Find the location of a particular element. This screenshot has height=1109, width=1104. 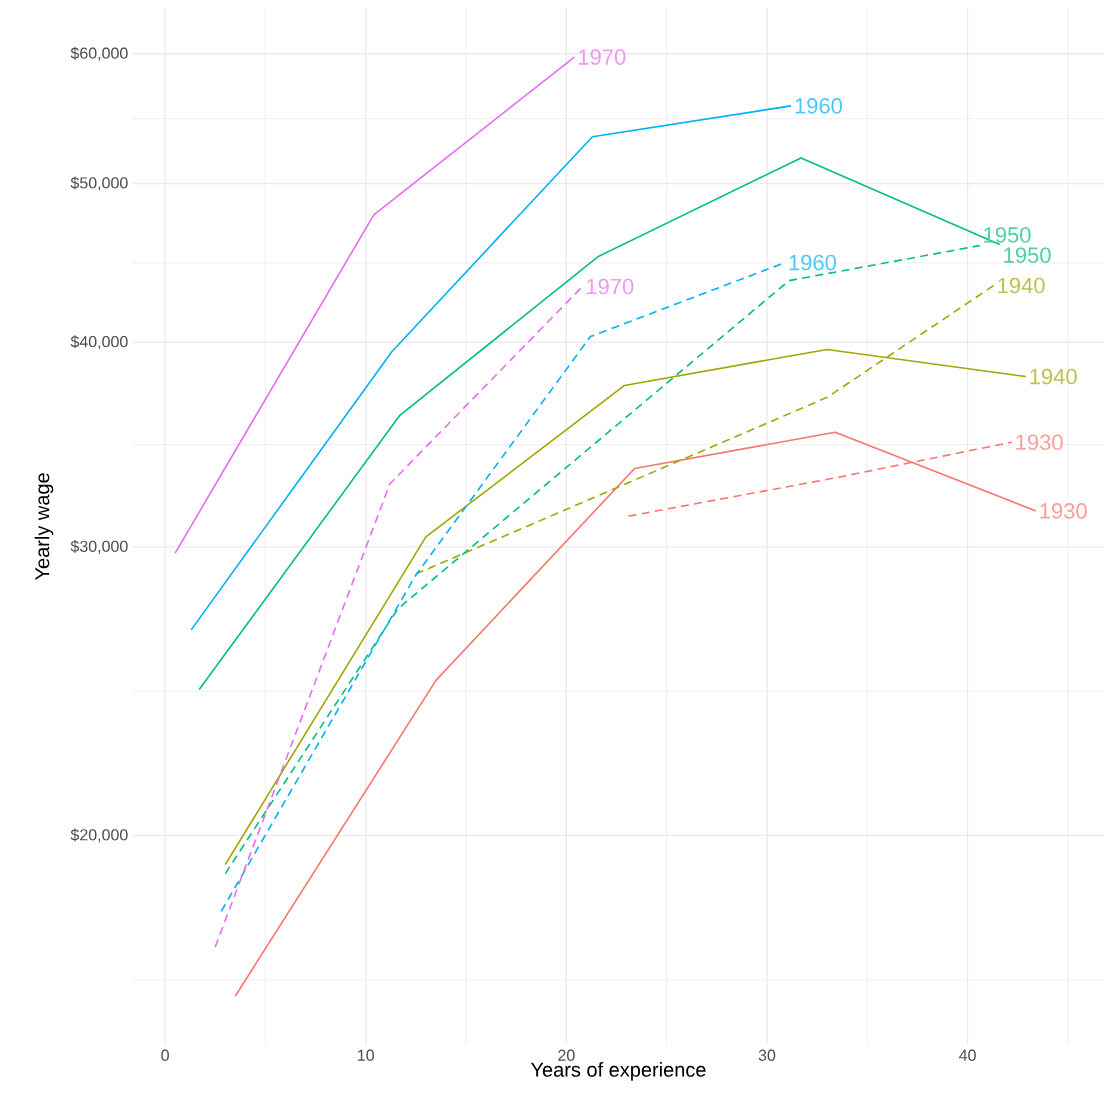

y-axis-title: Yearly wage is located at coordinates (44, 527).